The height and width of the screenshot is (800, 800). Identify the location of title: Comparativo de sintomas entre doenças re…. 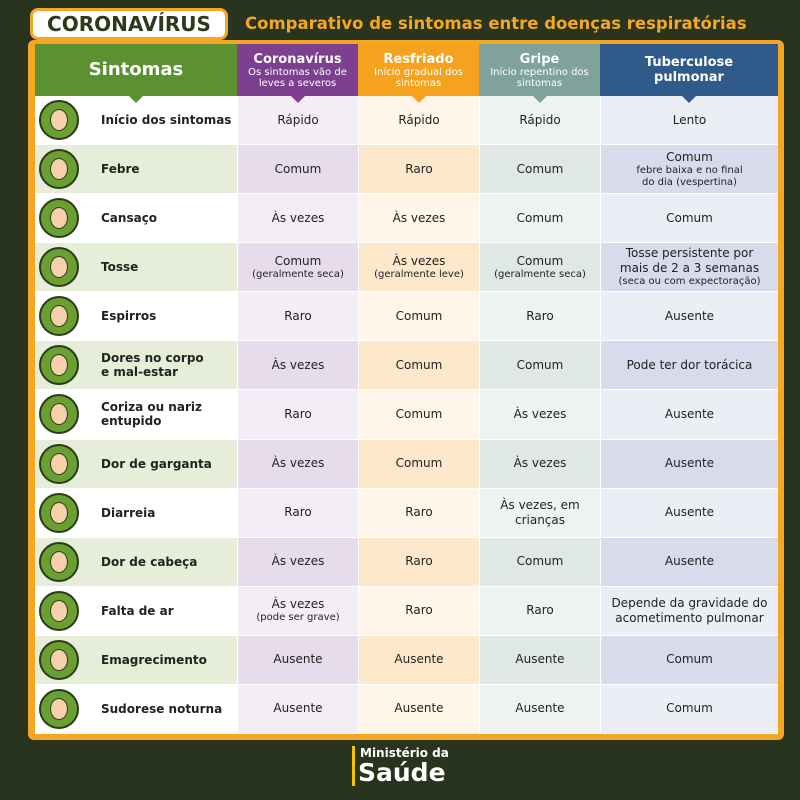
(496, 23).